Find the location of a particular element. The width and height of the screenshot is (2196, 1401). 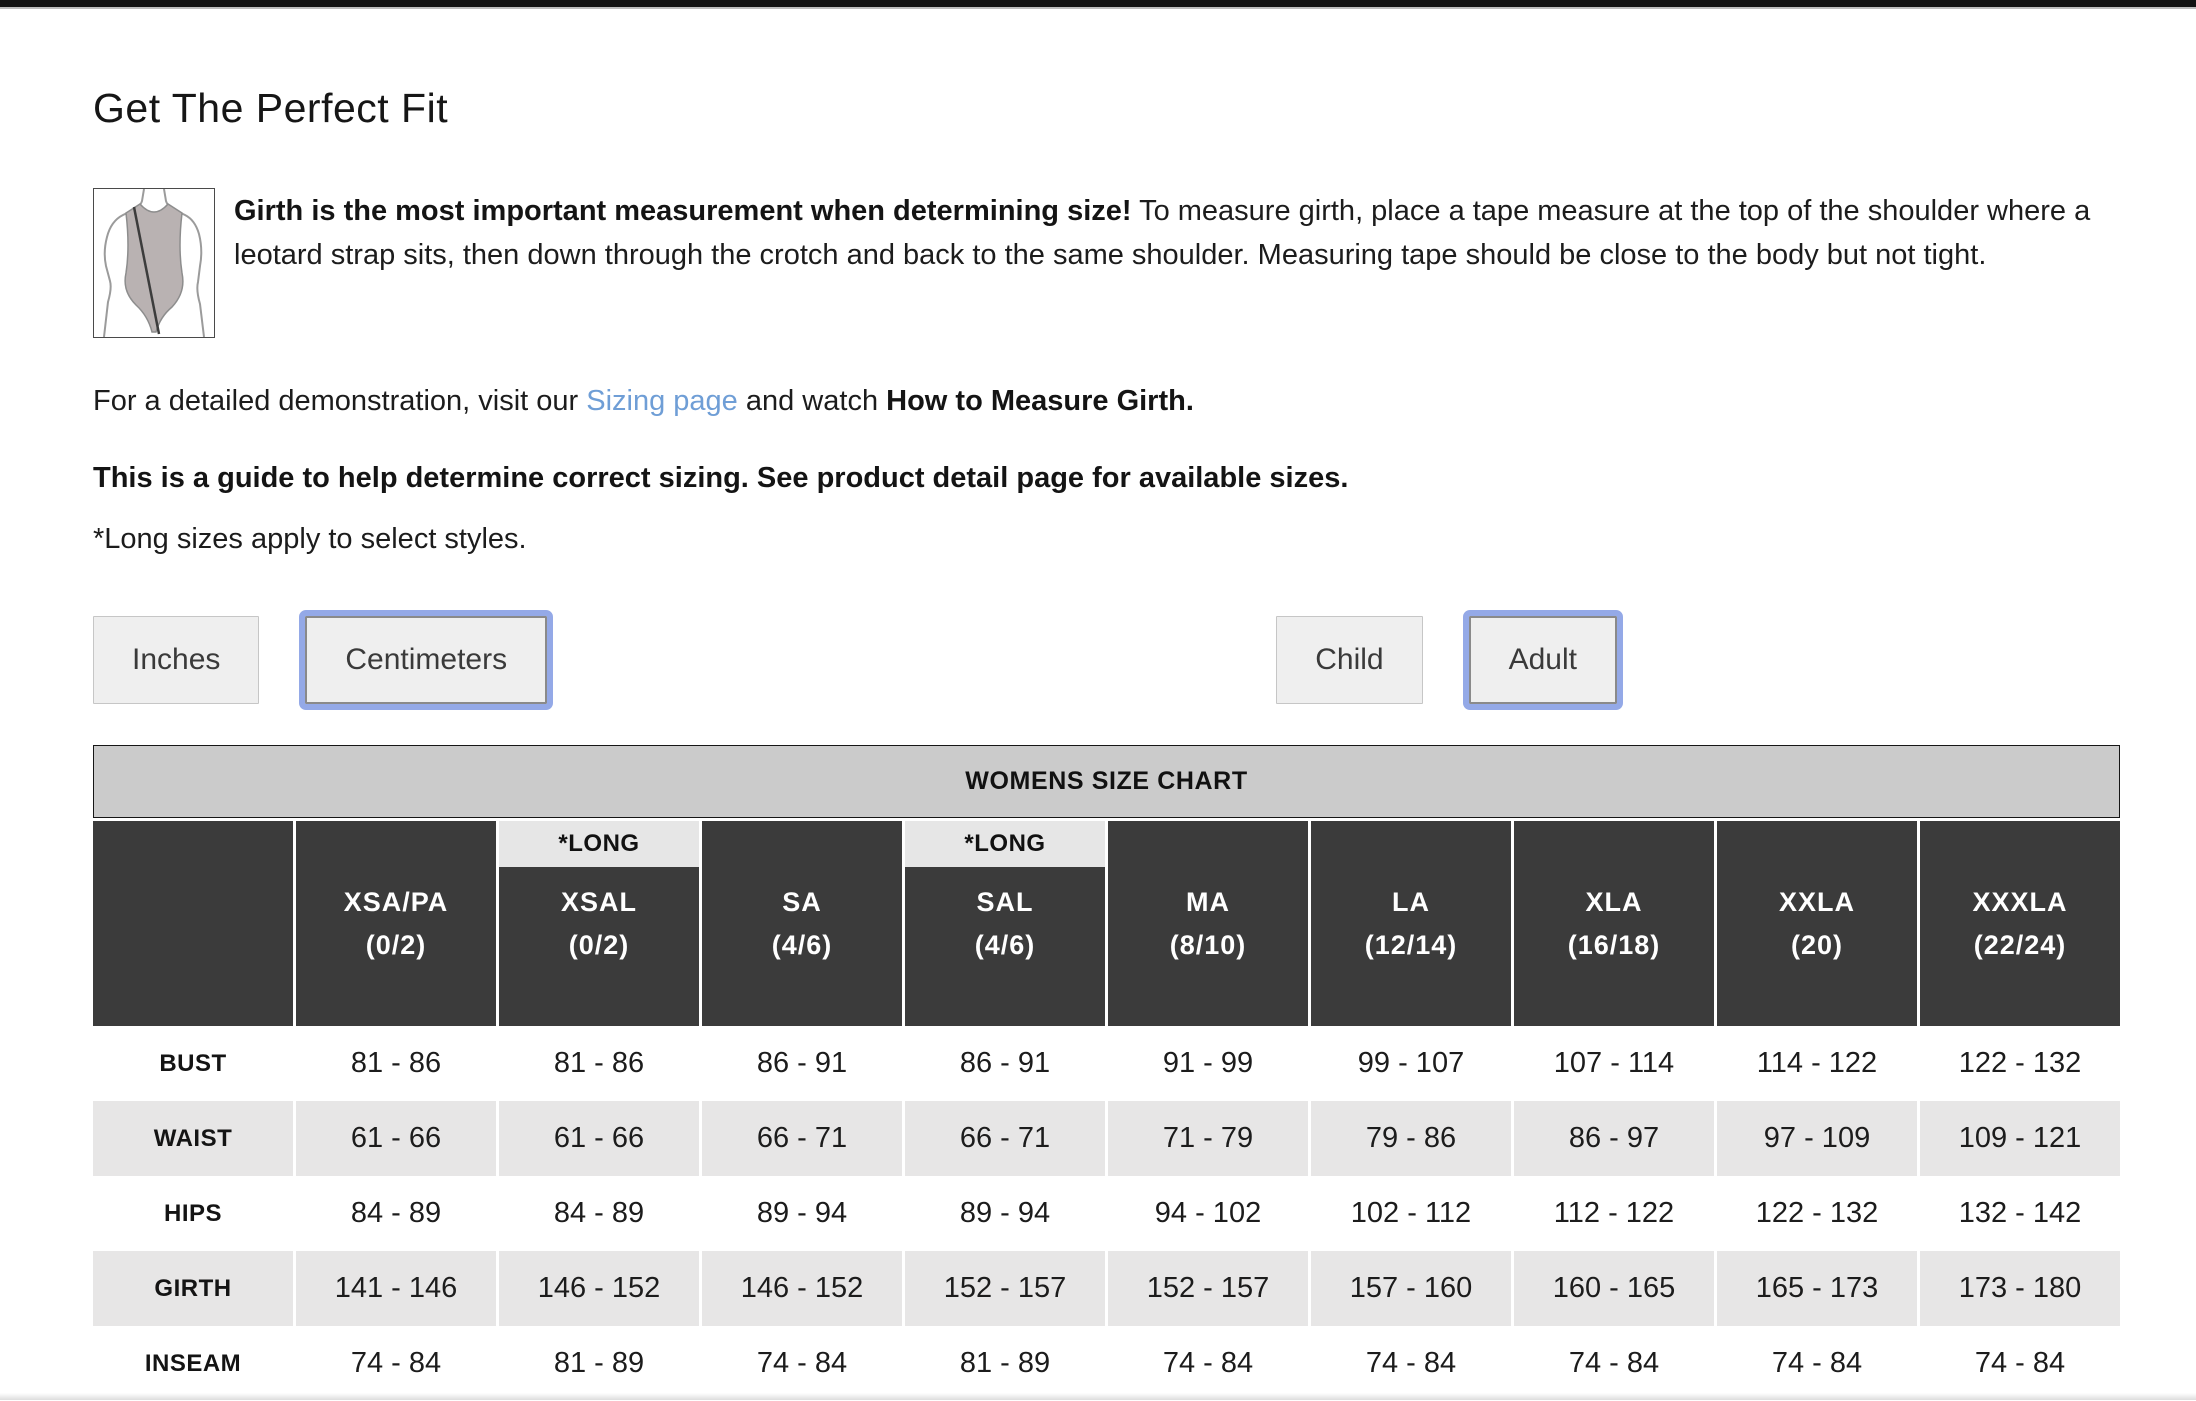

column-name: LA is located at coordinates (1411, 901).